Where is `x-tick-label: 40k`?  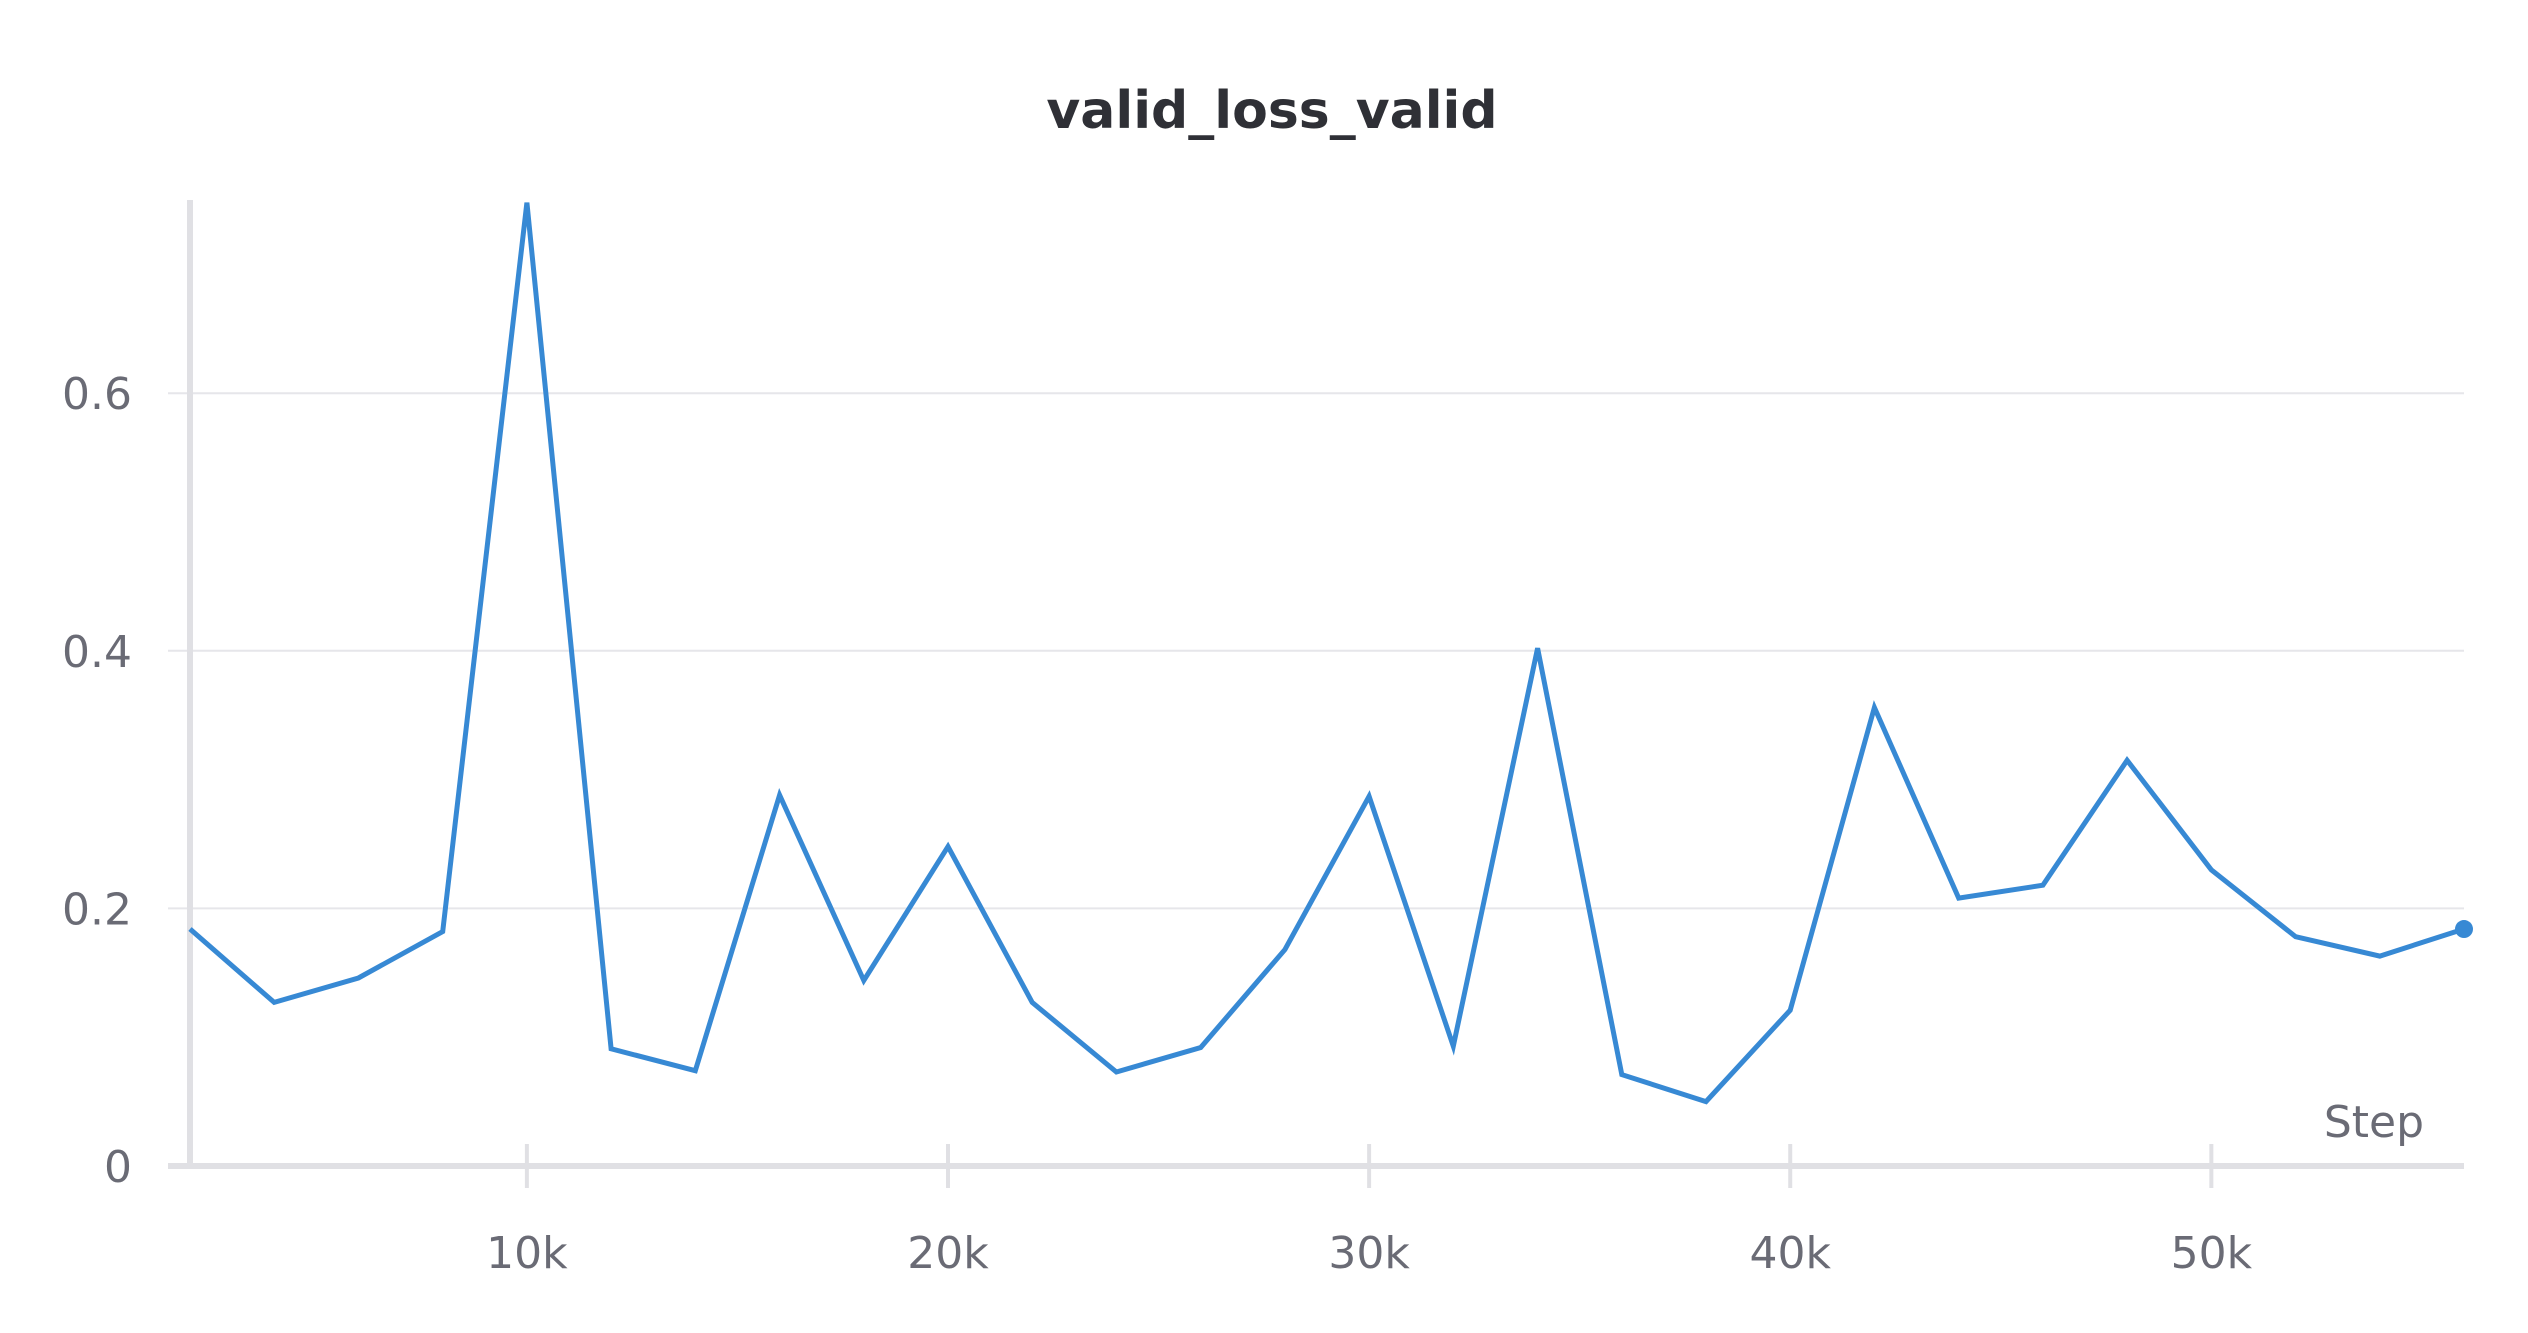 x-tick-label: 40k is located at coordinates (1790, 1253).